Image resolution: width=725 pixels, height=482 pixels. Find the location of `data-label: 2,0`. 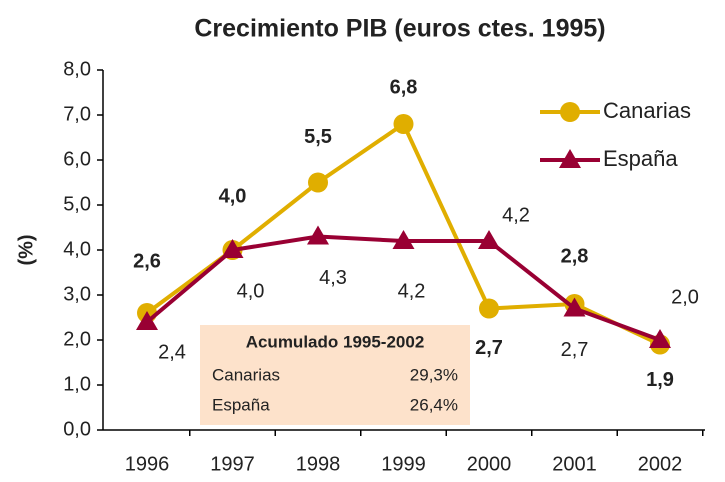

data-label: 2,0 is located at coordinates (685, 297).